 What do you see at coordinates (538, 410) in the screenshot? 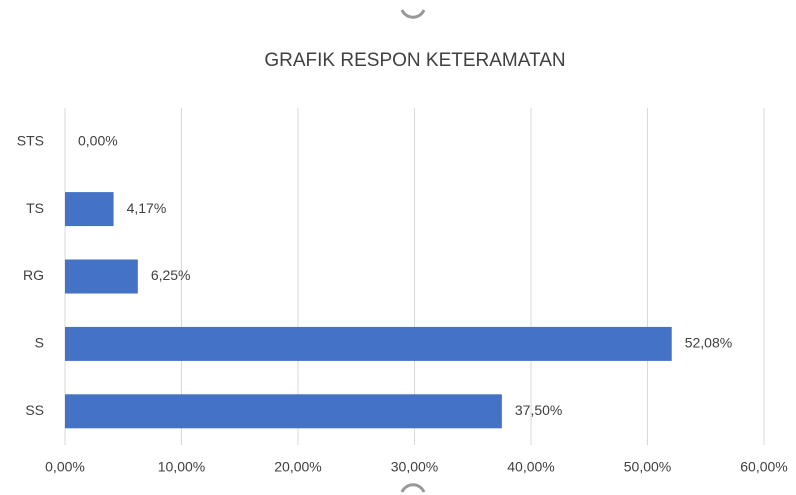
I see `value-label: 37,50%` at bounding box center [538, 410].